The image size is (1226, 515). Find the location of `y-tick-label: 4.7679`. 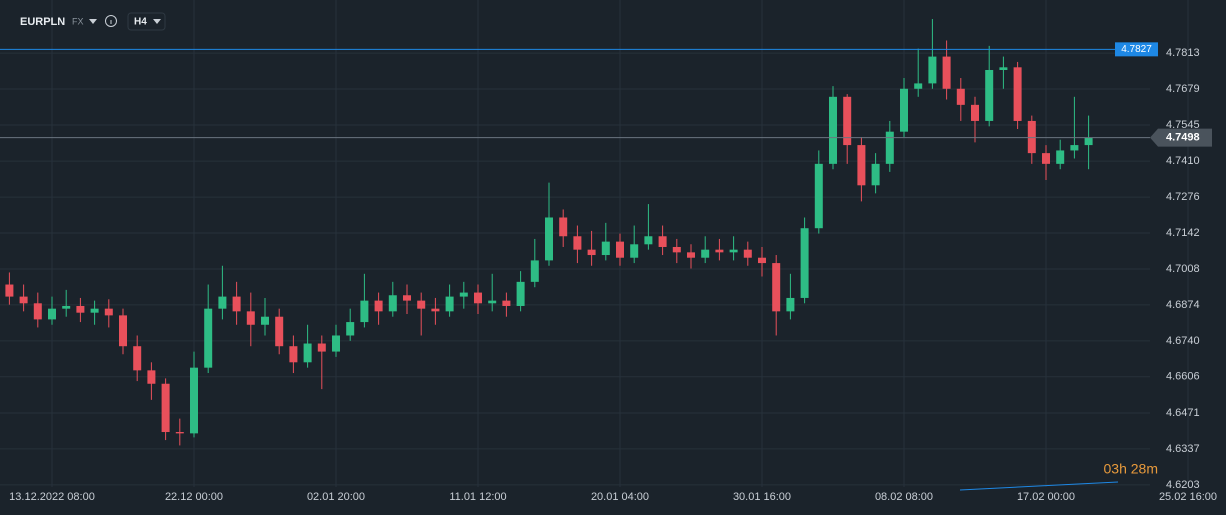

y-tick-label: 4.7679 is located at coordinates (1183, 89).